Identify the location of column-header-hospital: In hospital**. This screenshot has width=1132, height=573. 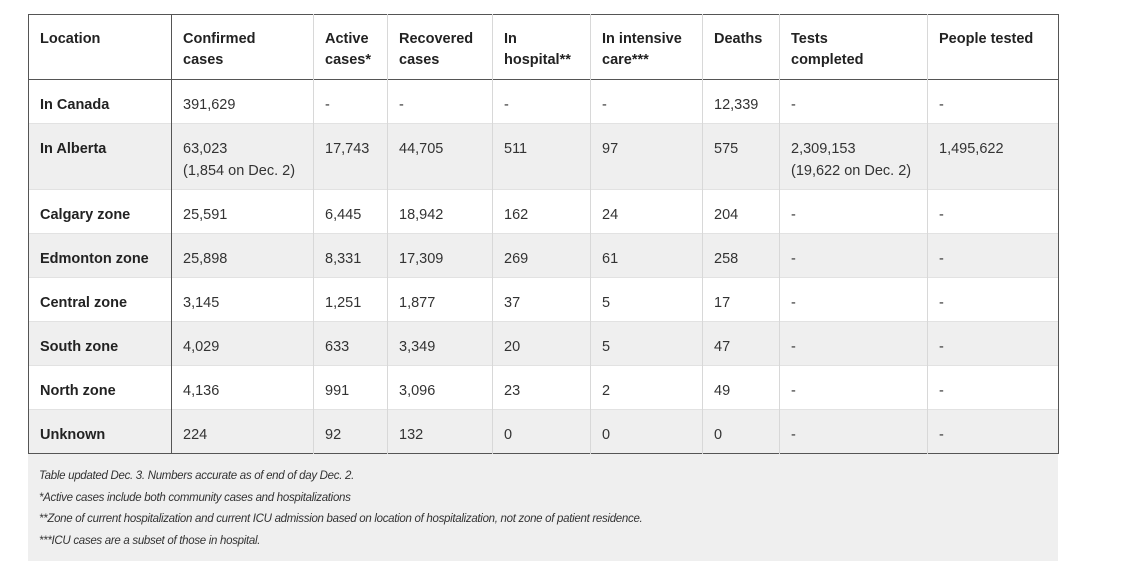
(541, 47).